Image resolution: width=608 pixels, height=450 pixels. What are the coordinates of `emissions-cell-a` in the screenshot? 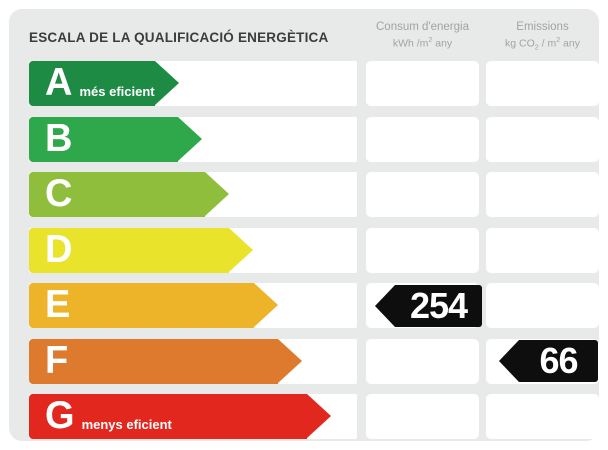 It's located at (542, 83).